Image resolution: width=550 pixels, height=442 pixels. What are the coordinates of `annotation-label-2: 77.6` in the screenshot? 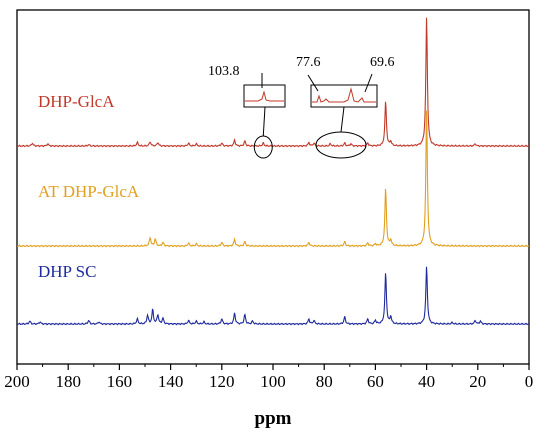 It's located at (308, 62).